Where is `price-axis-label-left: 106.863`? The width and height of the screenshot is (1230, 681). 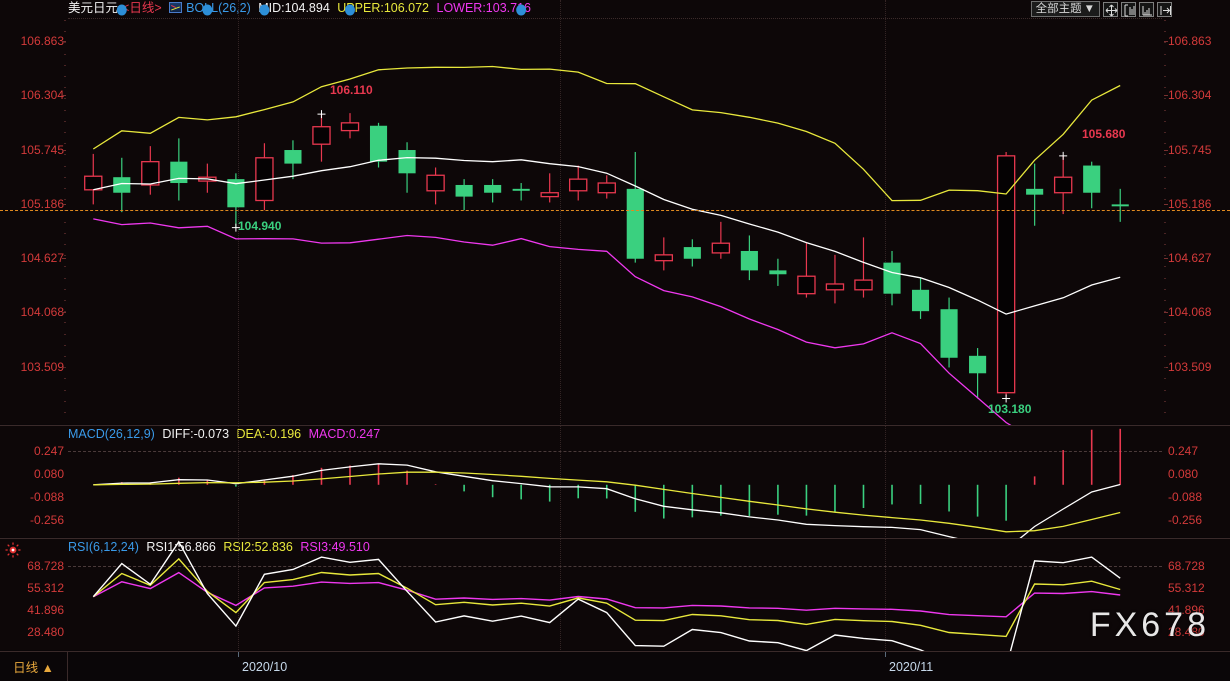 price-axis-label-left: 106.863 is located at coordinates (42, 41).